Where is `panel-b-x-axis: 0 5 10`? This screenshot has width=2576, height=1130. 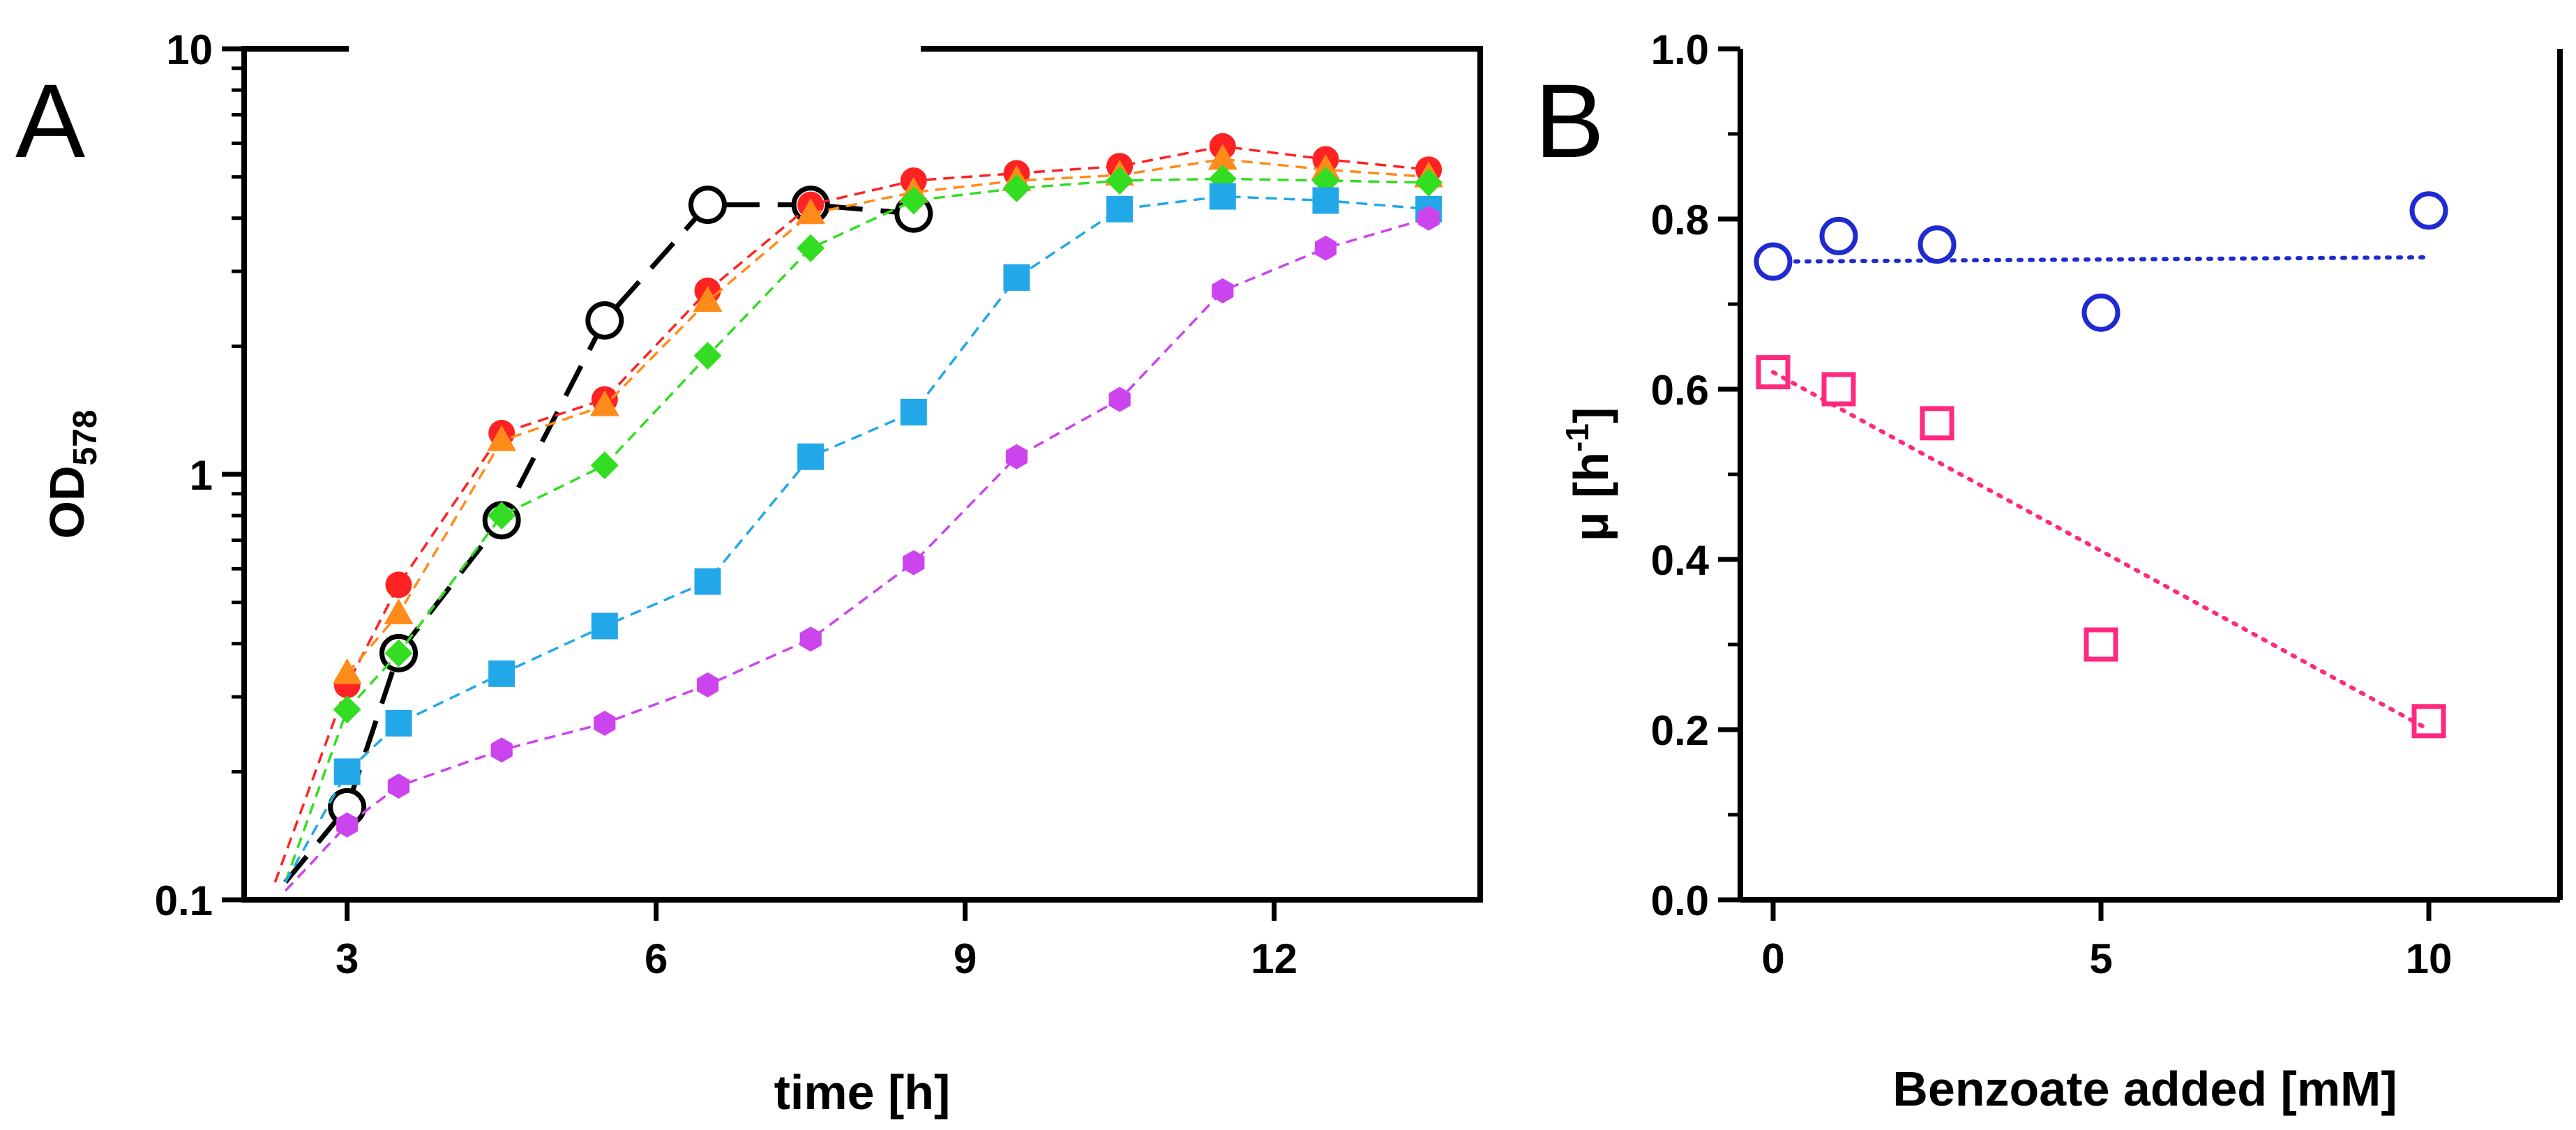
panel-b-x-axis: 0 5 10 is located at coordinates (2106, 941).